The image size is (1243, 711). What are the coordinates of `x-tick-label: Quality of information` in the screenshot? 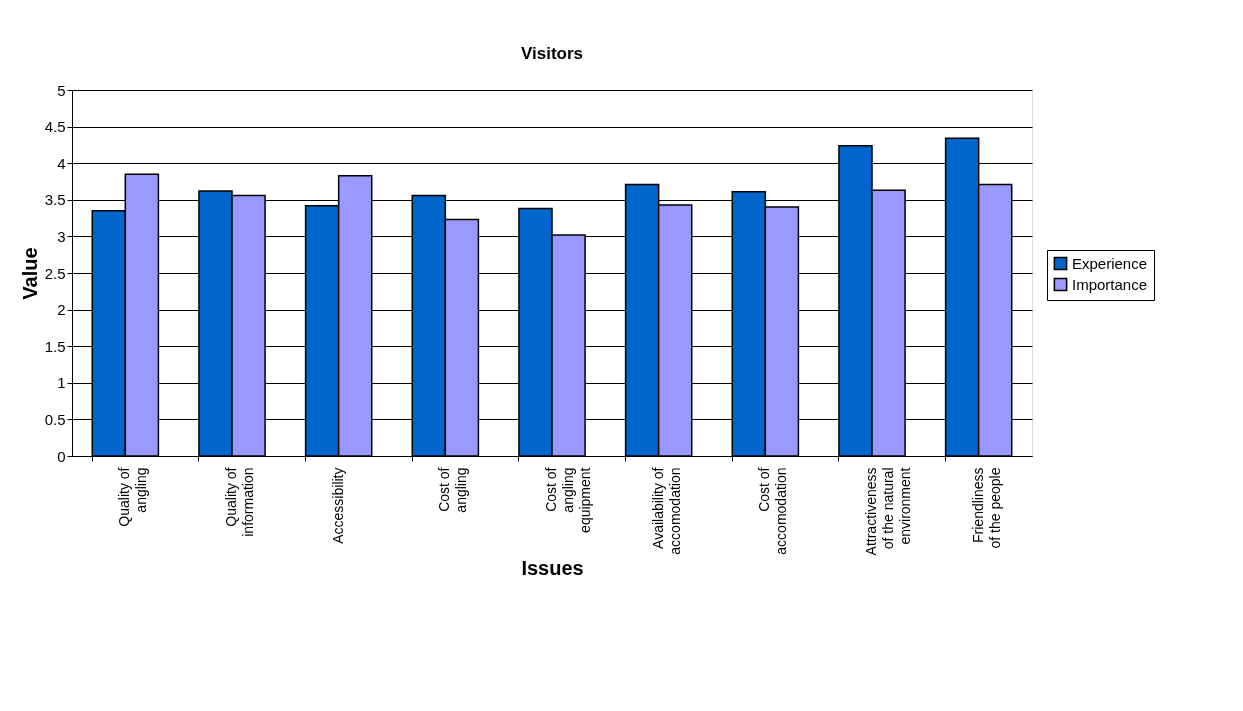 It's located at (239, 502).